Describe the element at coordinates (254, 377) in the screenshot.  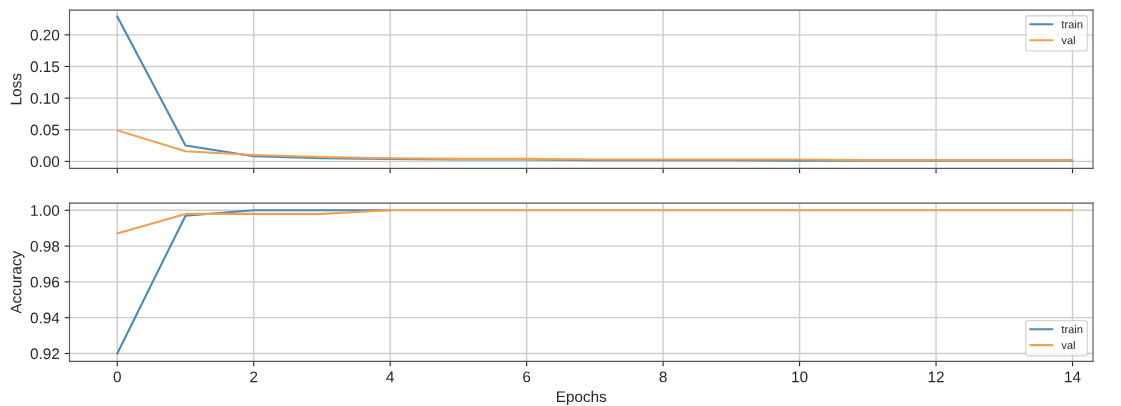
I see `x-tick-label: 2` at that location.